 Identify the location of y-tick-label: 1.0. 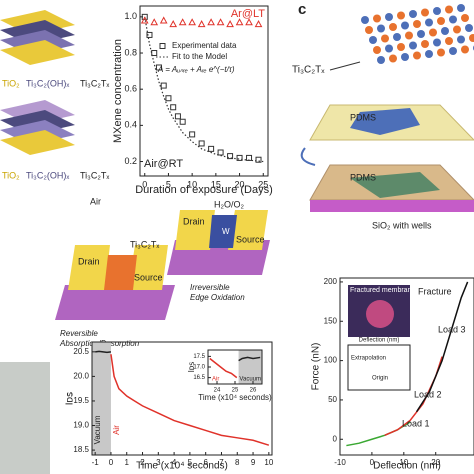
(130, 16).